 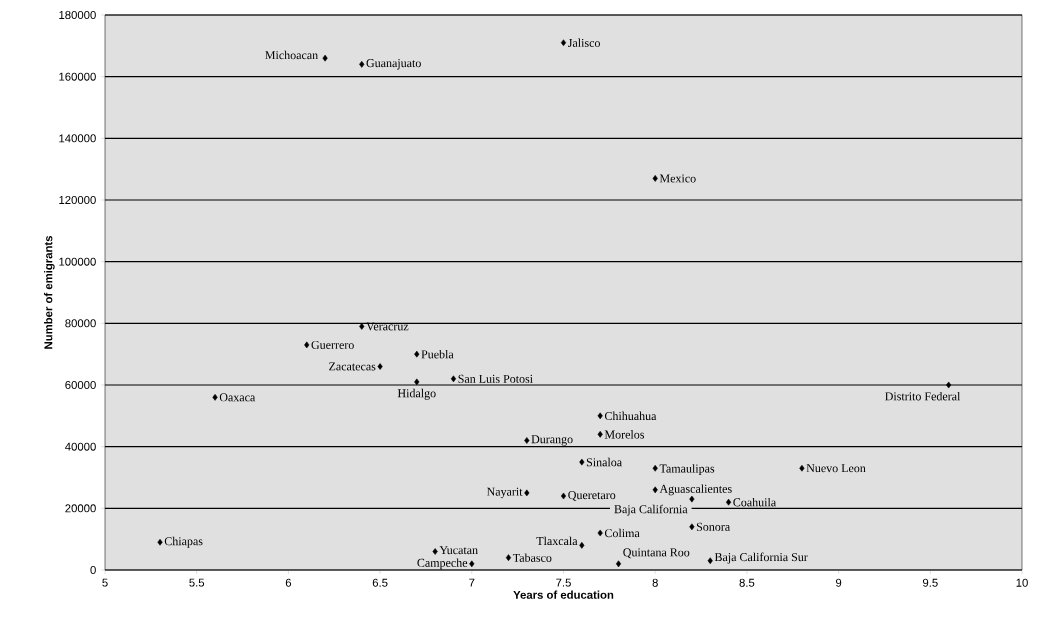 I want to click on annotation: Campeche, so click(x=442, y=564).